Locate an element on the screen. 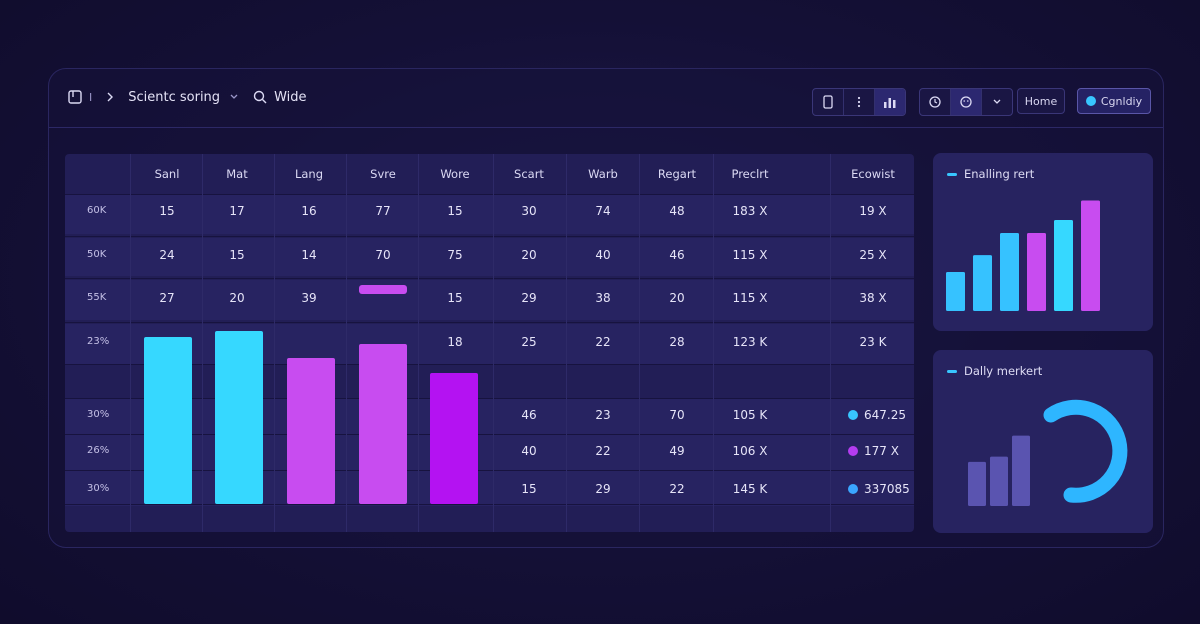 The height and width of the screenshot is (624, 1200). breadcrumb: I Scientc soring Wide is located at coordinates (187, 97).